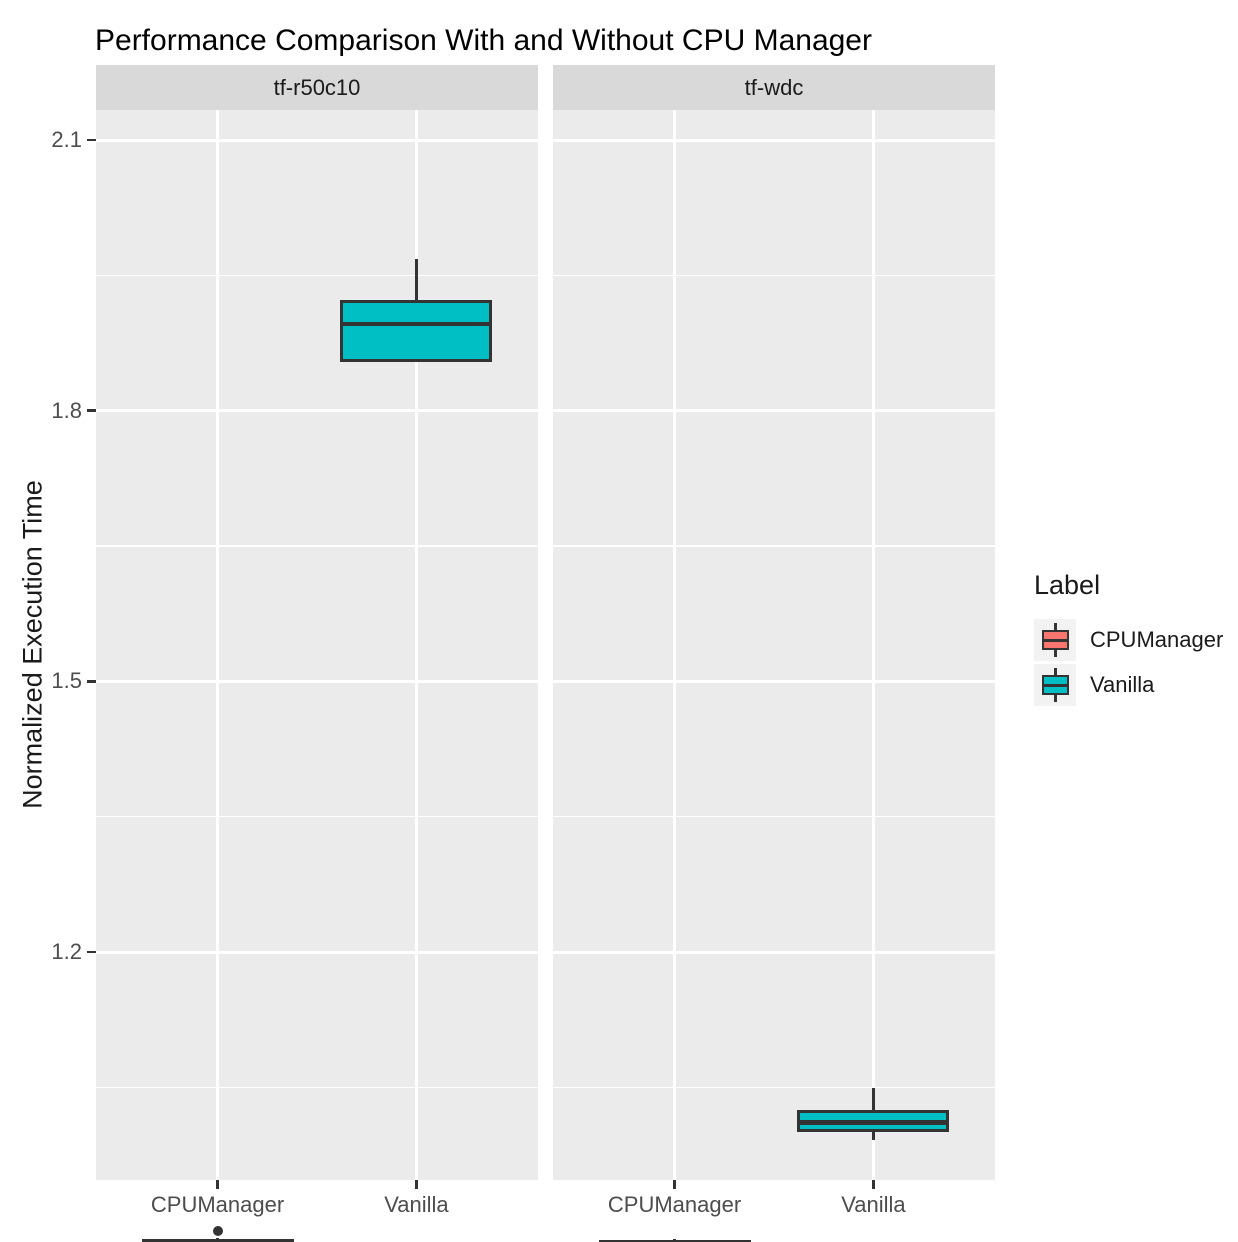 The width and height of the screenshot is (1238, 1242). What do you see at coordinates (66, 140) in the screenshot?
I see `y-tick-label: 2.1` at bounding box center [66, 140].